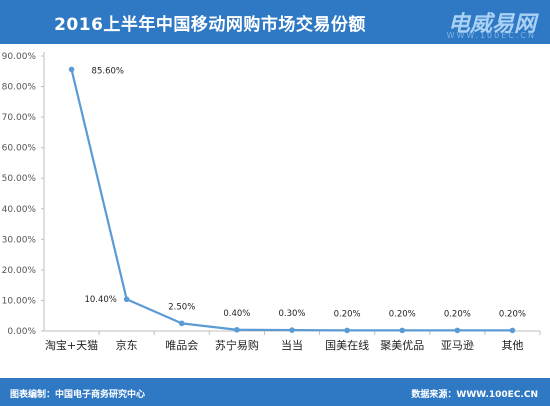 The image size is (550, 406). I want to click on x-category-label: 亚马逊, so click(457, 345).